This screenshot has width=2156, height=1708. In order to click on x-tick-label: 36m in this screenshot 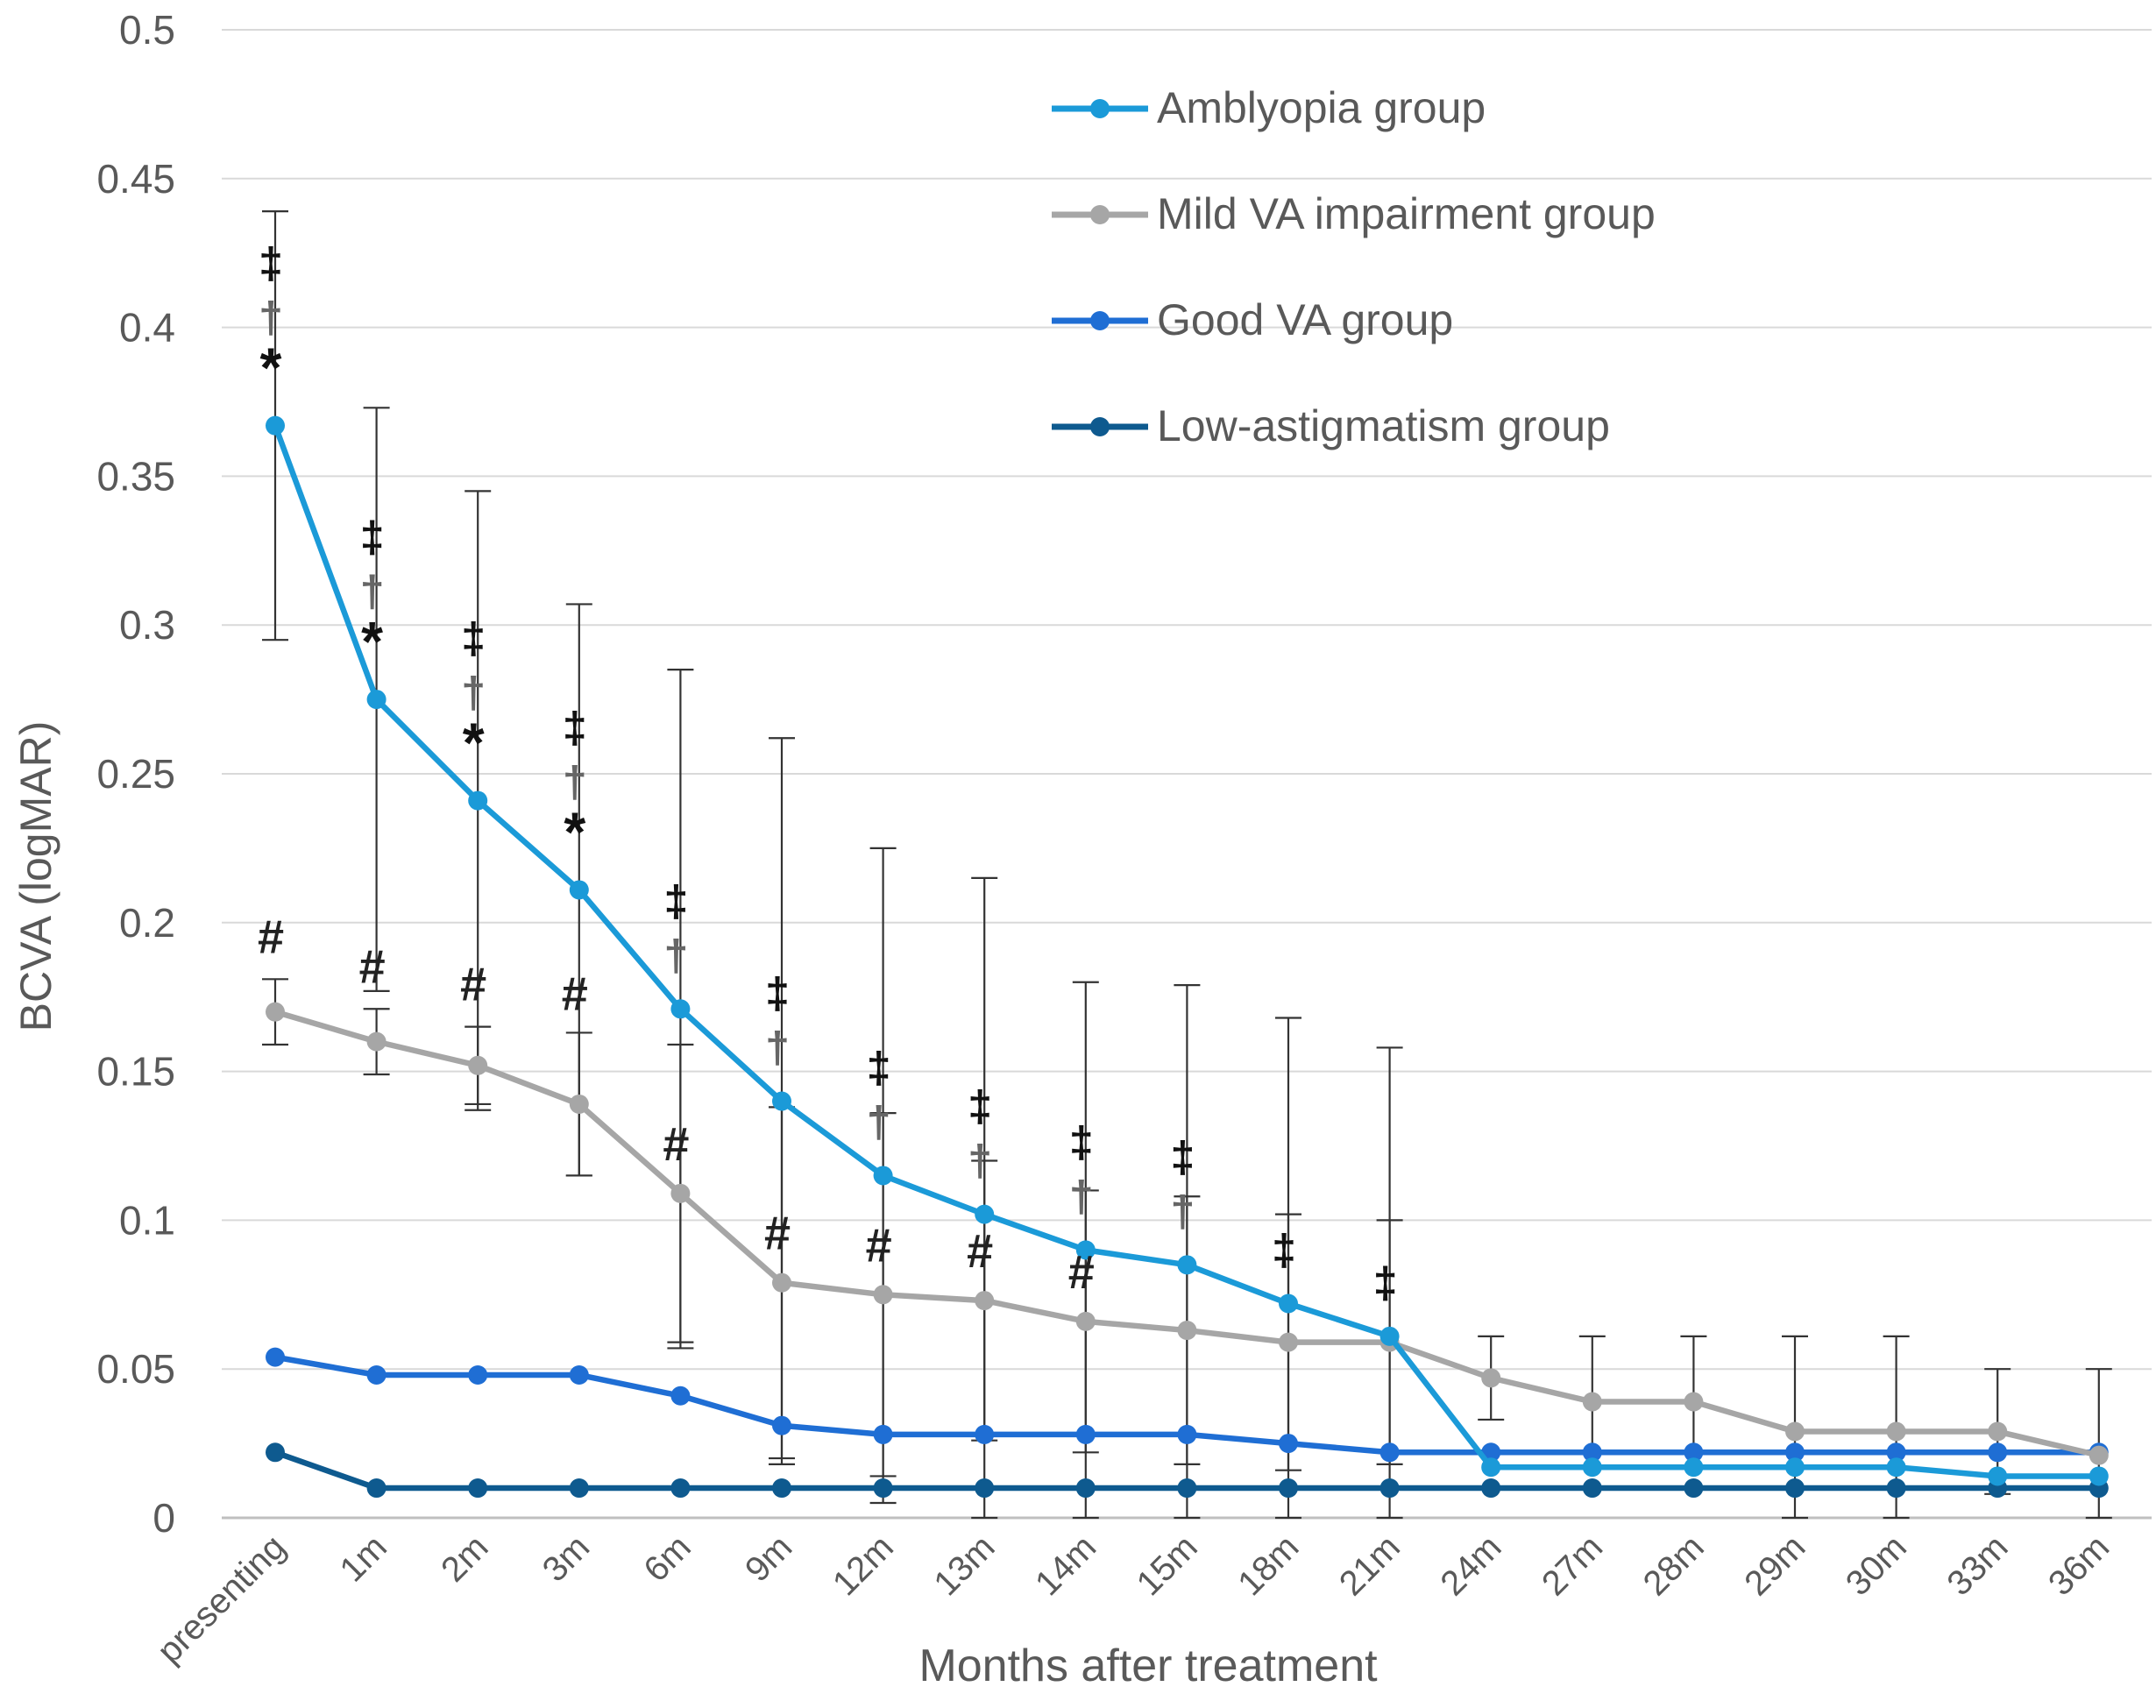, I will do `click(2079, 1565)`.